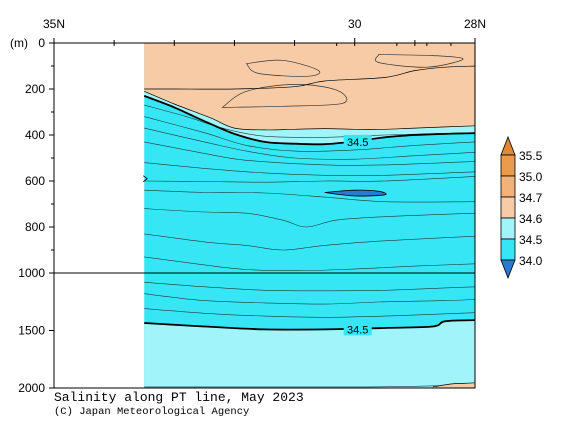 The width and height of the screenshot is (570, 423). Describe the element at coordinates (531, 219) in the screenshot. I see `colorbar-label-34-6: 34.6` at that location.